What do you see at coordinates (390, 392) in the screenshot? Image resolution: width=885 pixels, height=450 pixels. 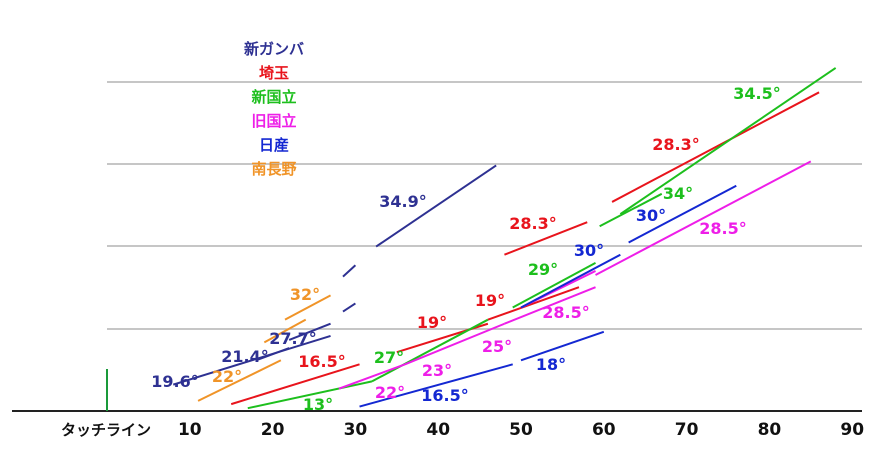 I see `angle-label-old-national: 22°` at bounding box center [390, 392].